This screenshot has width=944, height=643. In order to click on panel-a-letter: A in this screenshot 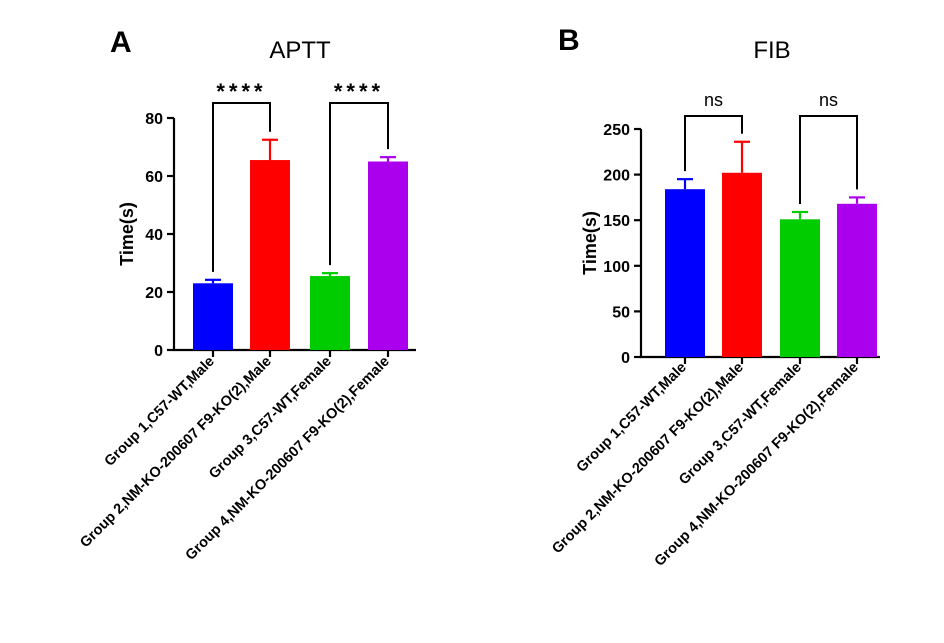, I will do `click(121, 42)`.